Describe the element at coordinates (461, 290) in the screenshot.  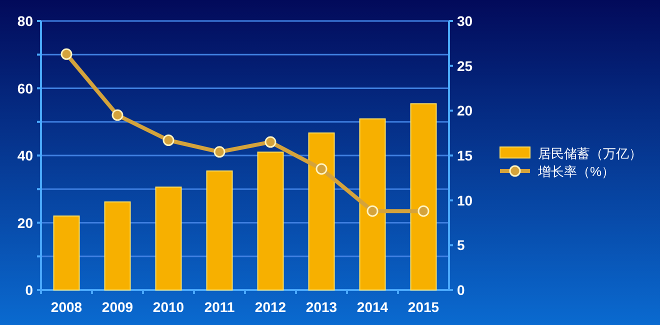
I see `y2-tick-label: 0` at that location.